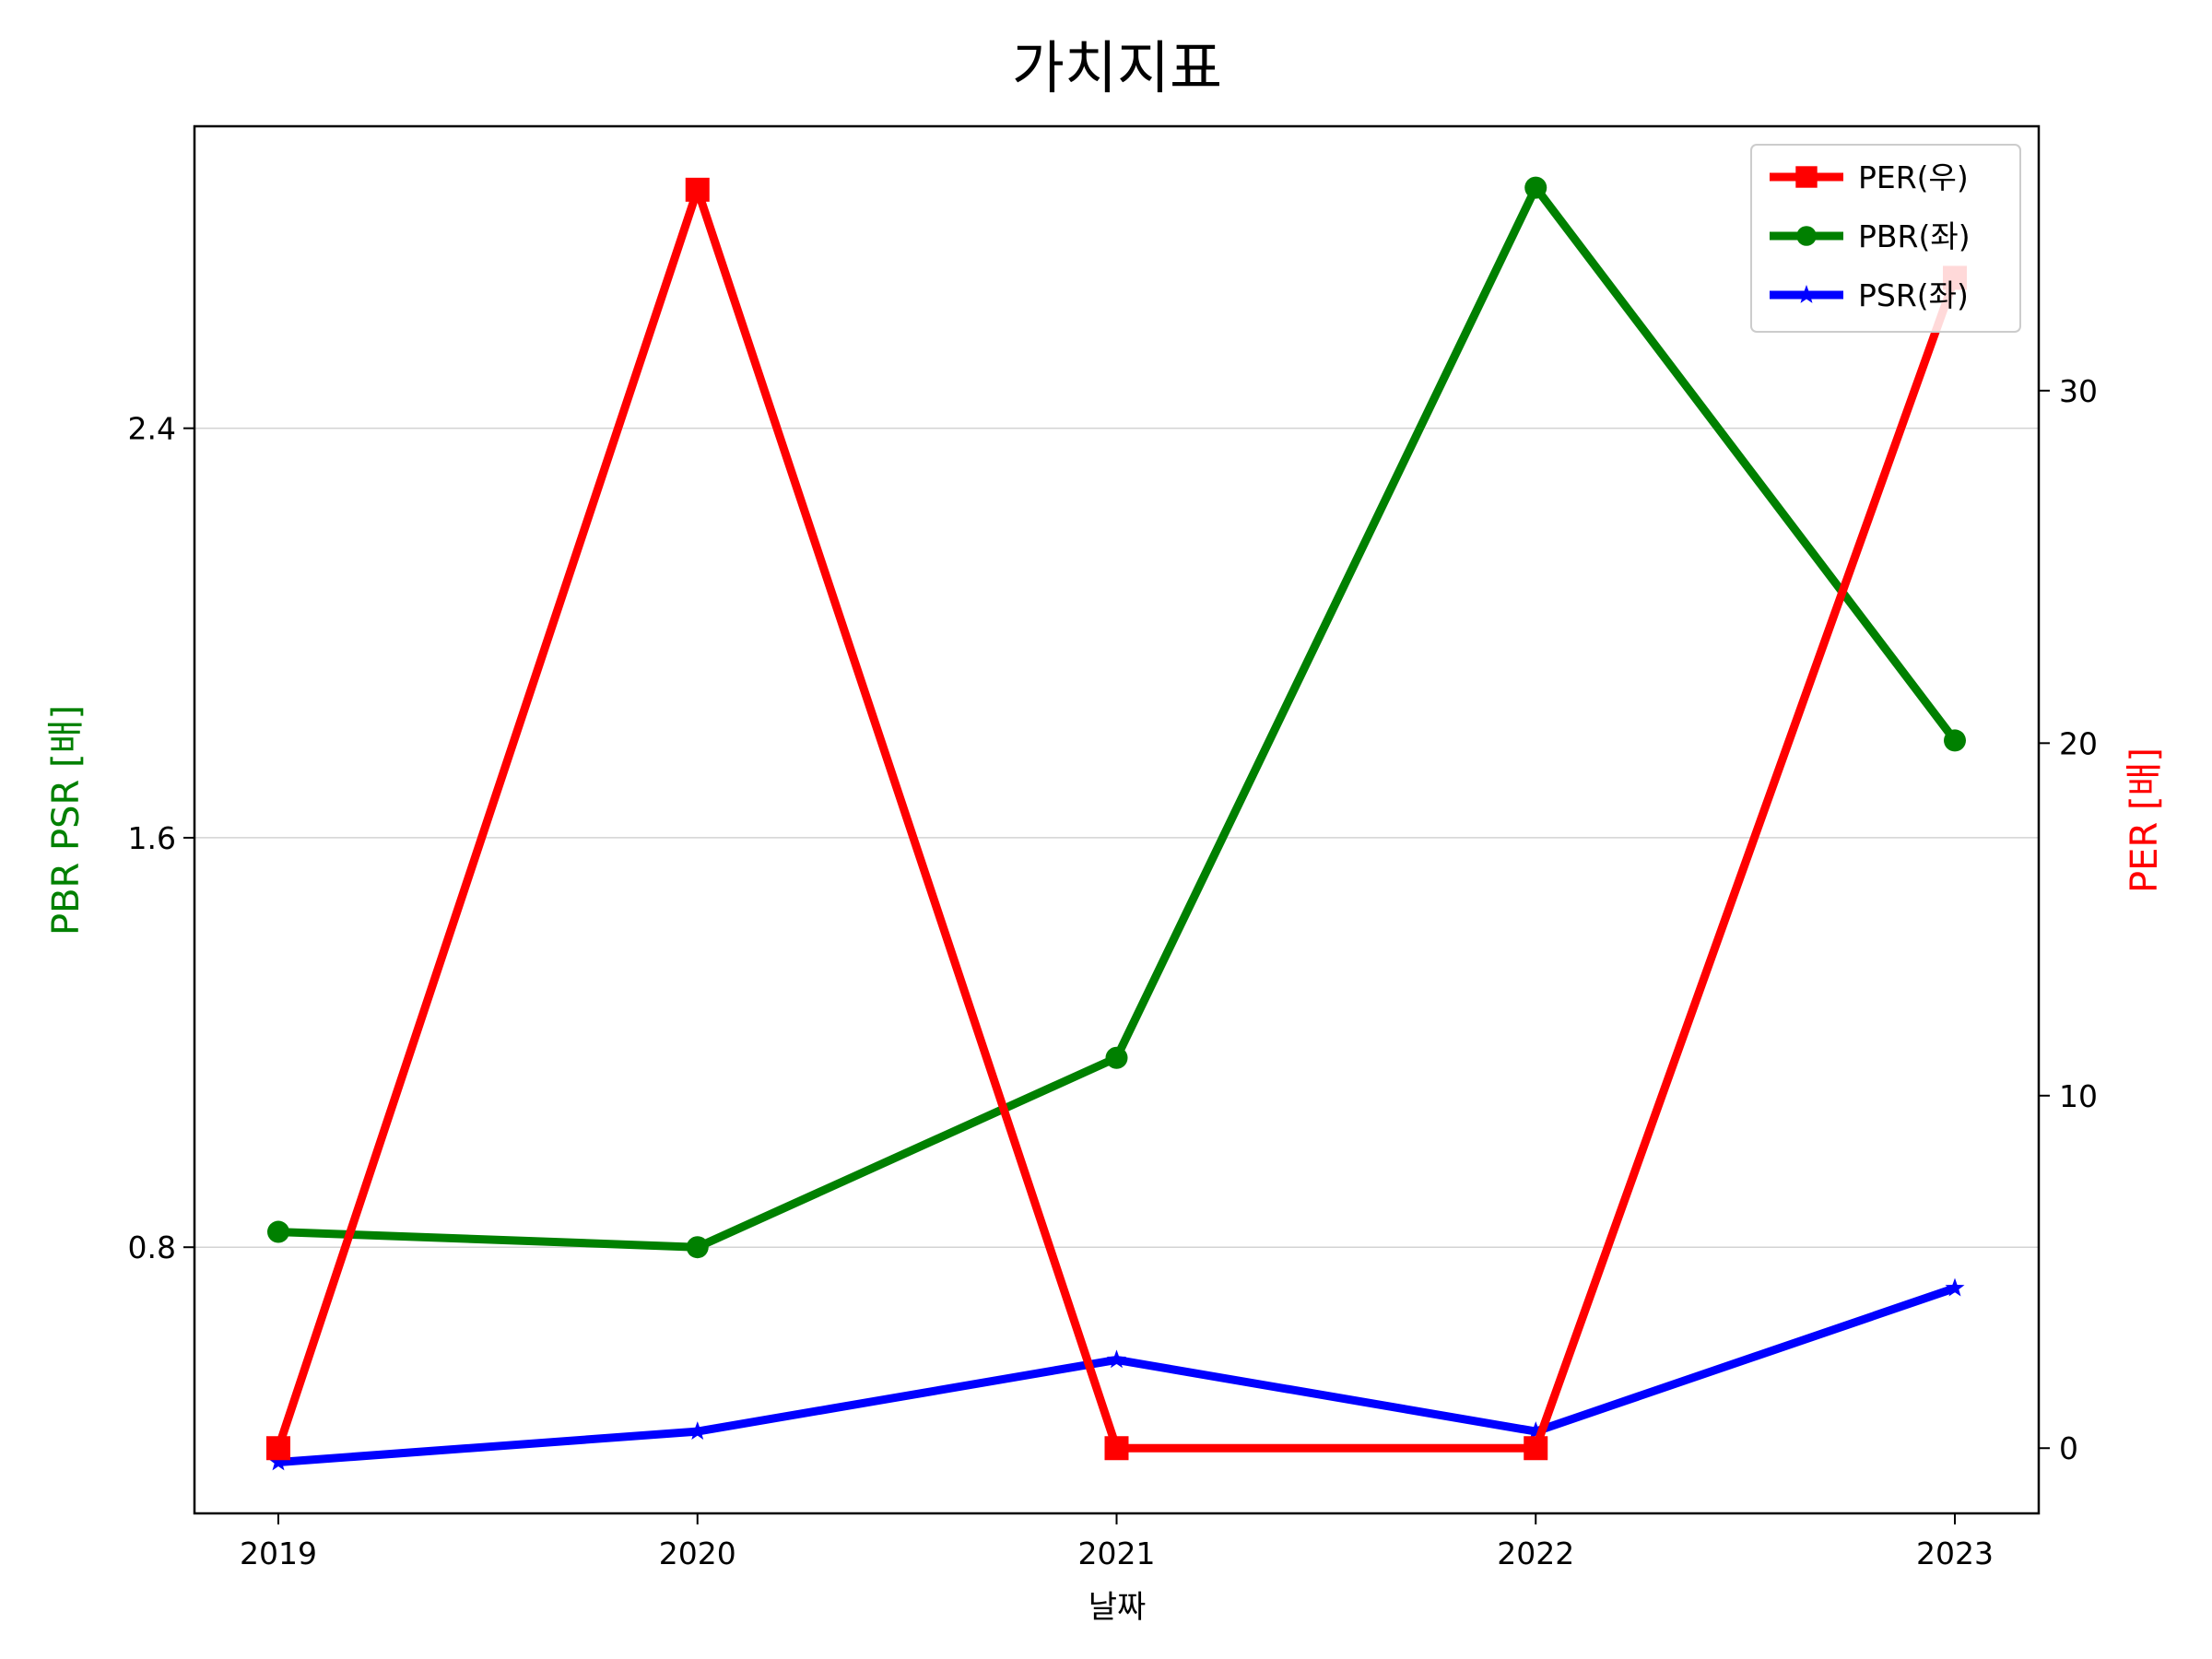  Describe the element at coordinates (66, 820) in the screenshot. I see `left-y-axis-label: PBR PSR [배]` at that location.